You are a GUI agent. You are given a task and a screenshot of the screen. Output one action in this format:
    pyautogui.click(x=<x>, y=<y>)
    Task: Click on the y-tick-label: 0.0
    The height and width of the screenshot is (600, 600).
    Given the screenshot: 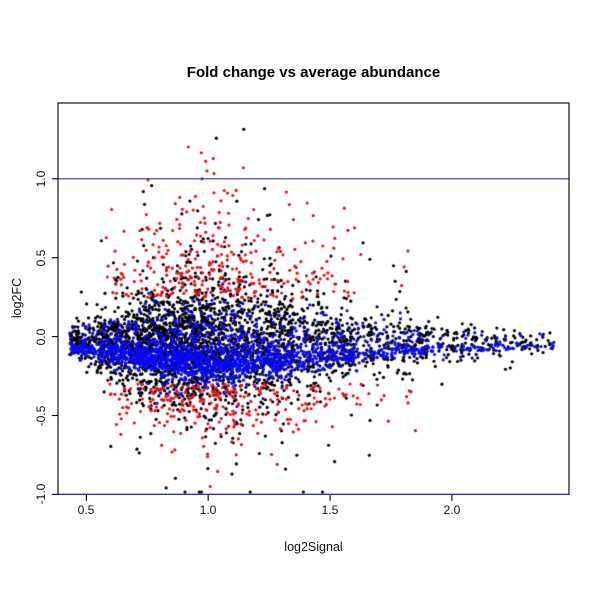 What is the action you would take?
    pyautogui.click(x=41, y=336)
    